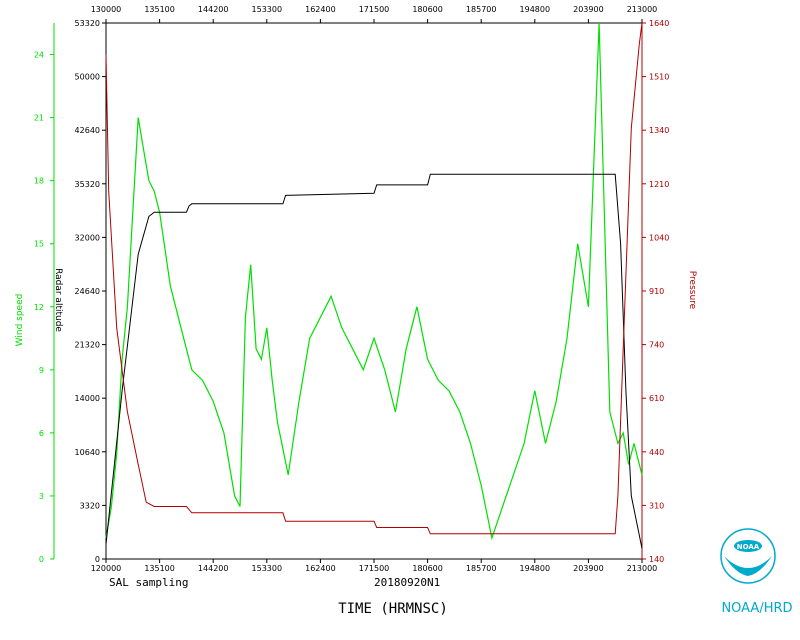 The image size is (800, 640). I want to click on altitude-tick-label: 10640, so click(87, 452).